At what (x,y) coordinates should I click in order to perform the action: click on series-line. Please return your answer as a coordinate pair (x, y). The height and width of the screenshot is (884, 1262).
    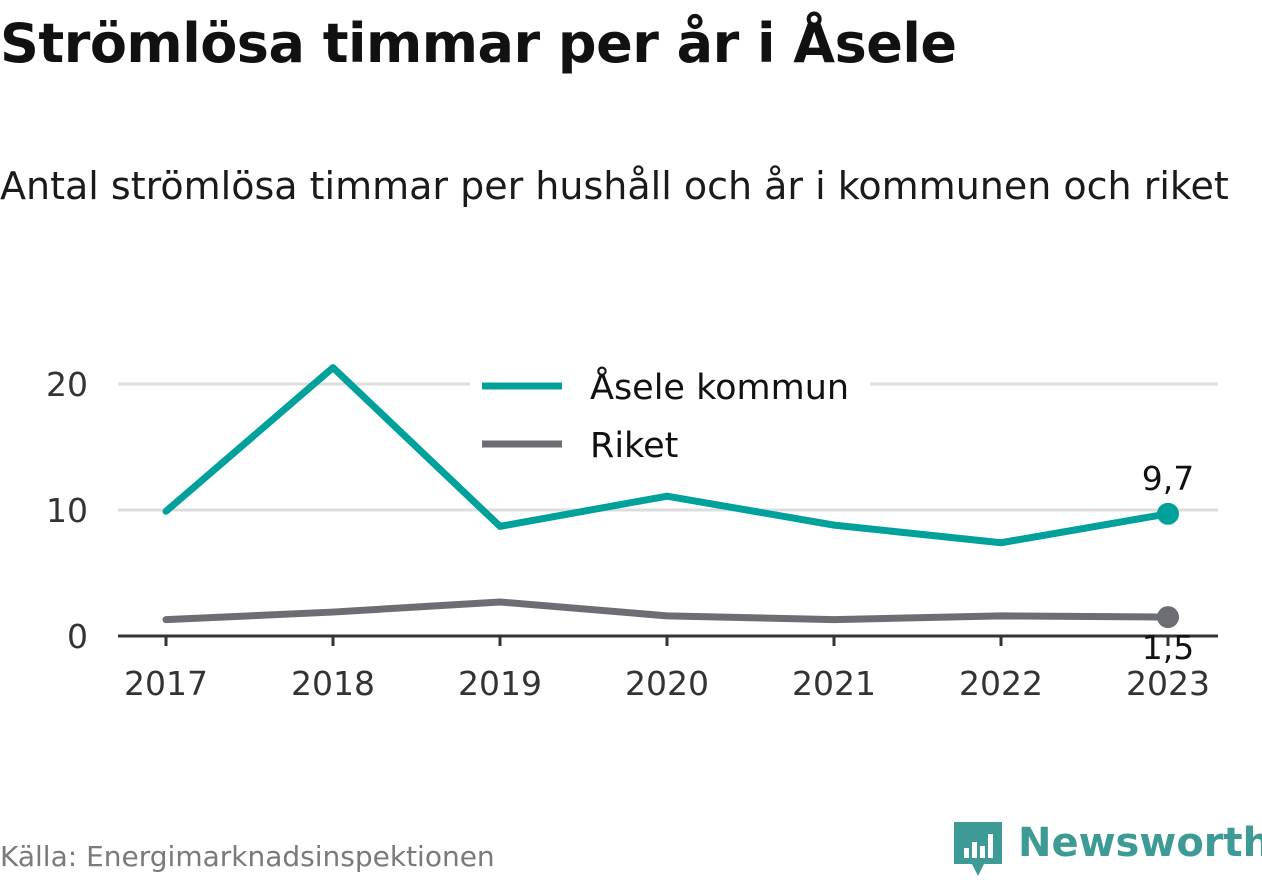
    Looking at the image, I should click on (667, 611).